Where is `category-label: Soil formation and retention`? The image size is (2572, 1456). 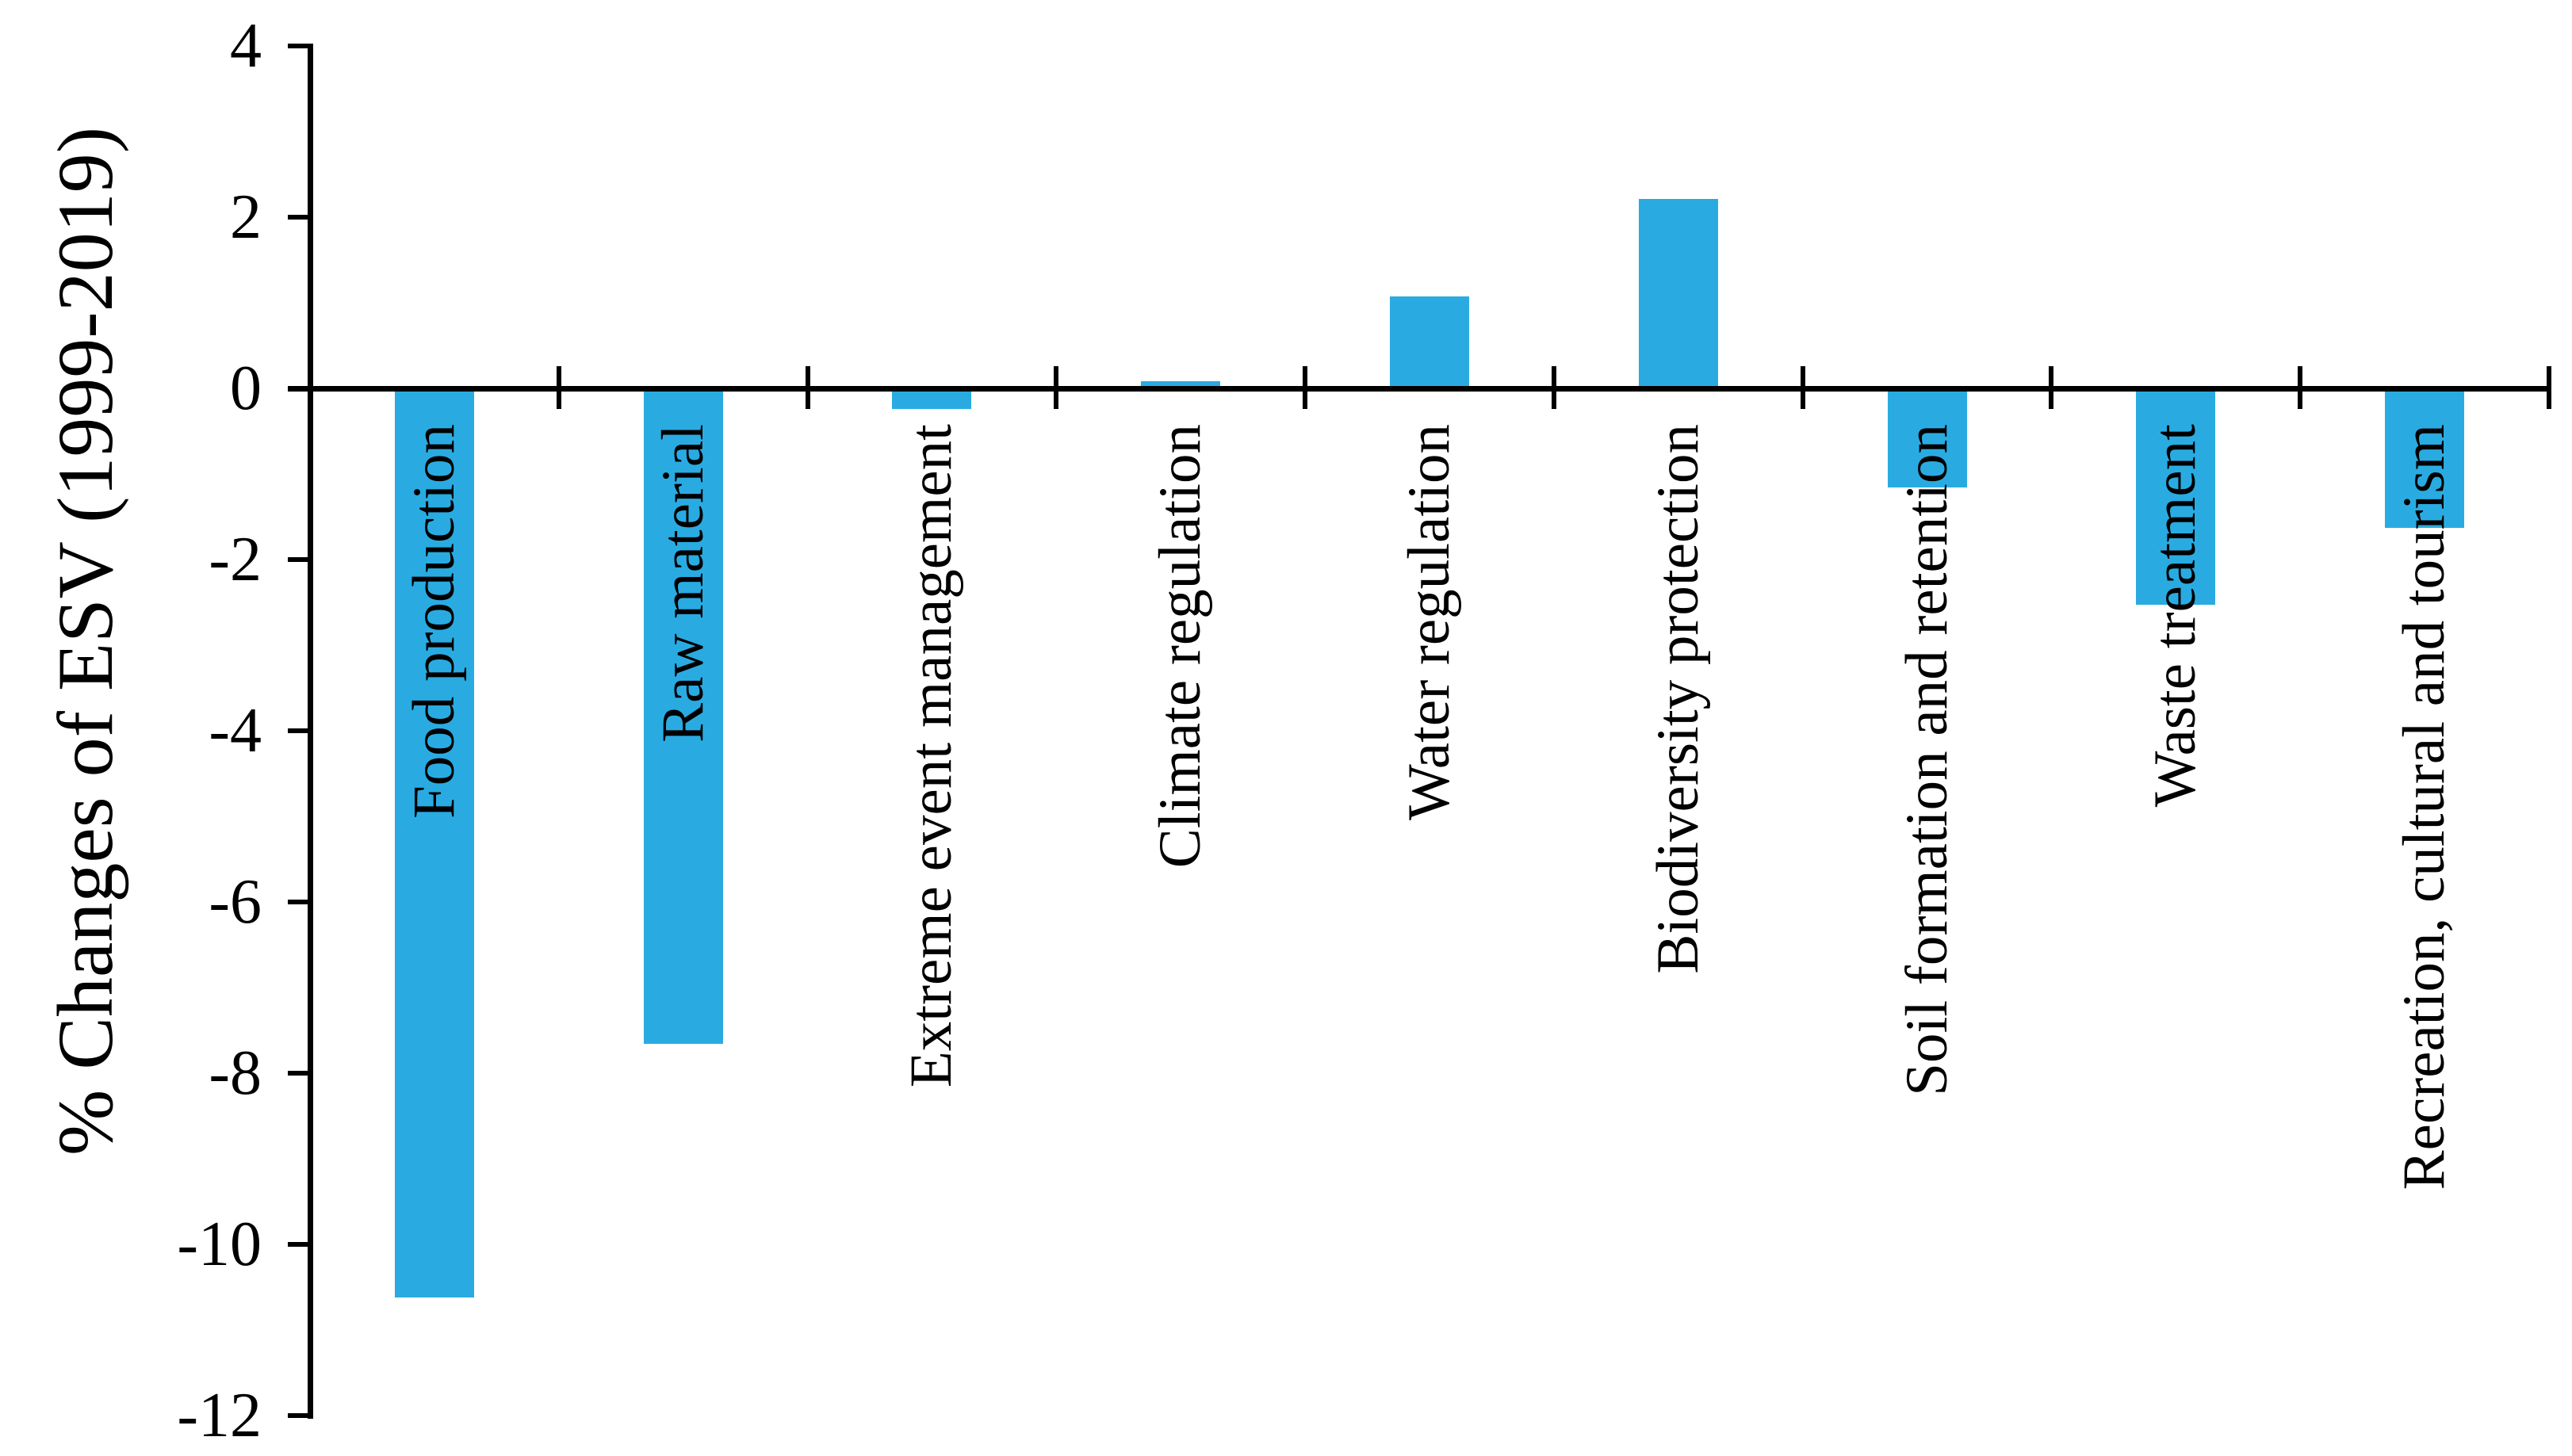 category-label: Soil formation and retention is located at coordinates (1926, 760).